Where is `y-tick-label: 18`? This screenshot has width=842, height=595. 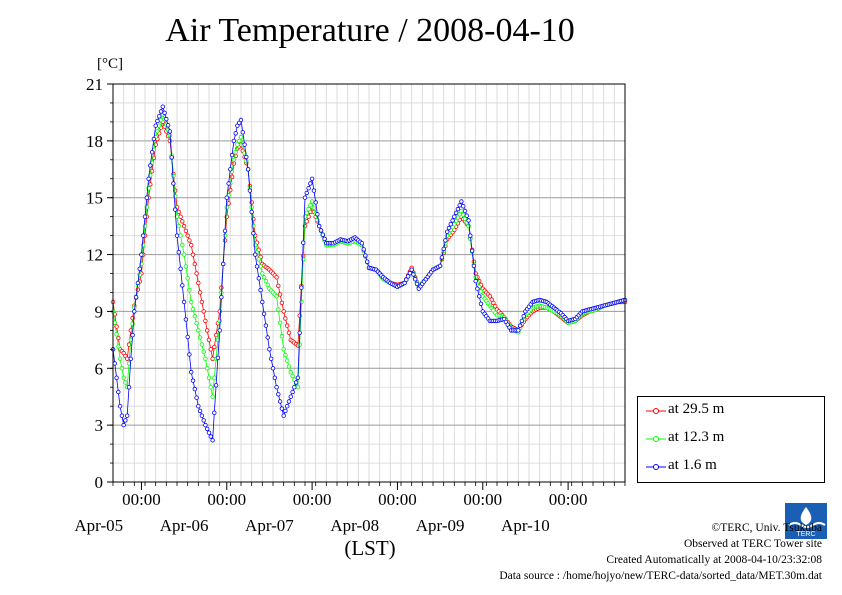 y-tick-label: 18 is located at coordinates (94, 141).